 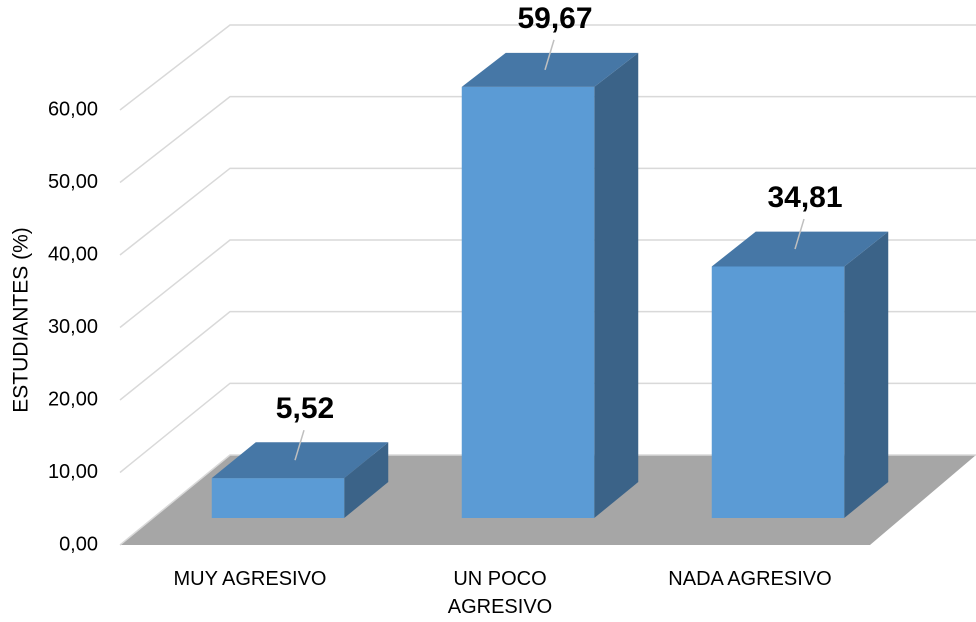 What do you see at coordinates (305, 408) in the screenshot?
I see `value-label: 5,52` at bounding box center [305, 408].